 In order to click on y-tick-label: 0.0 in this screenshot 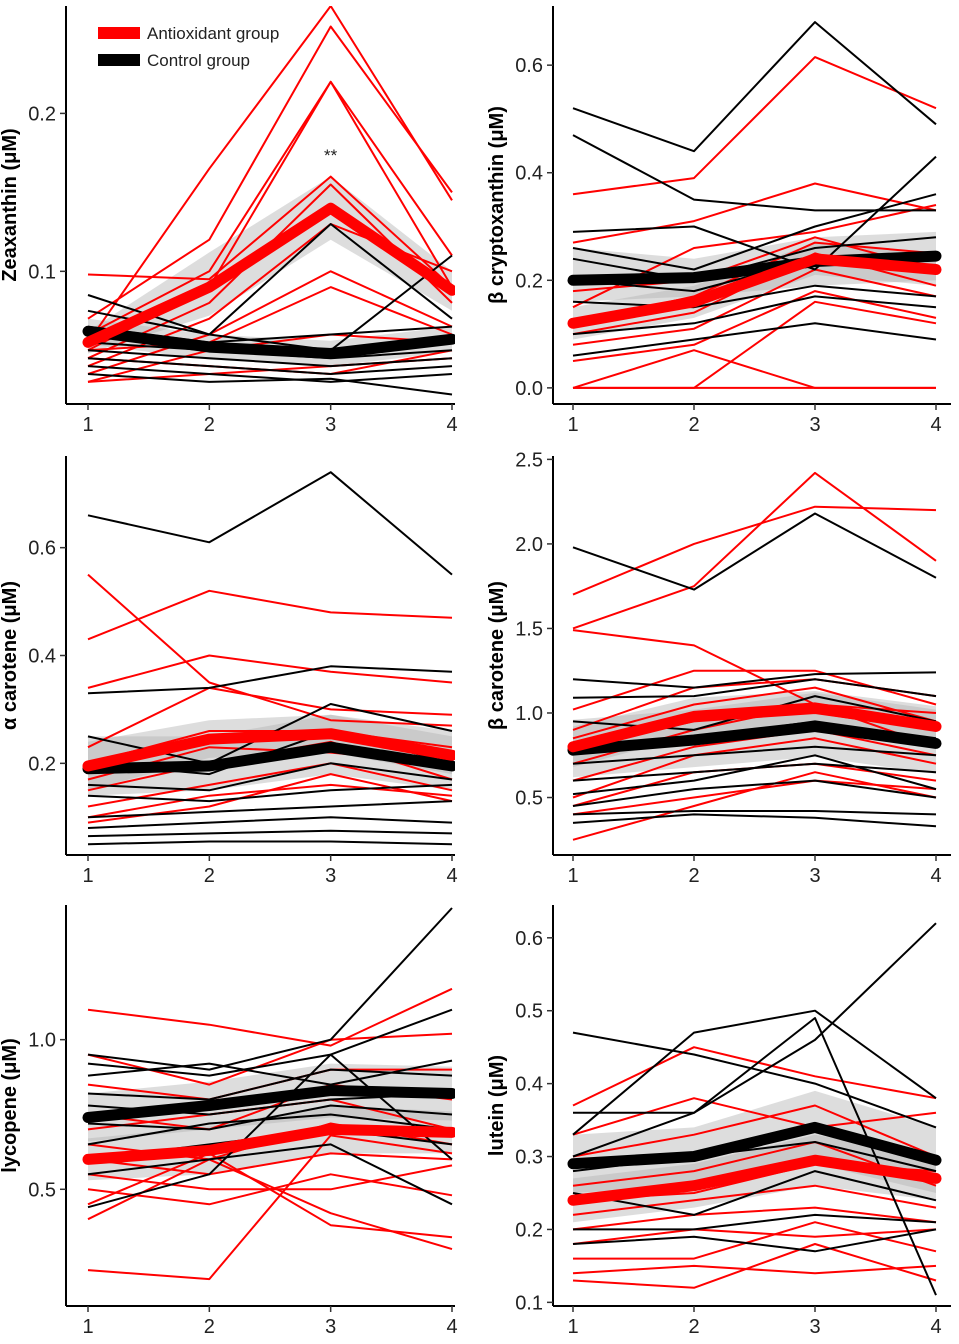, I will do `click(529, 389)`.